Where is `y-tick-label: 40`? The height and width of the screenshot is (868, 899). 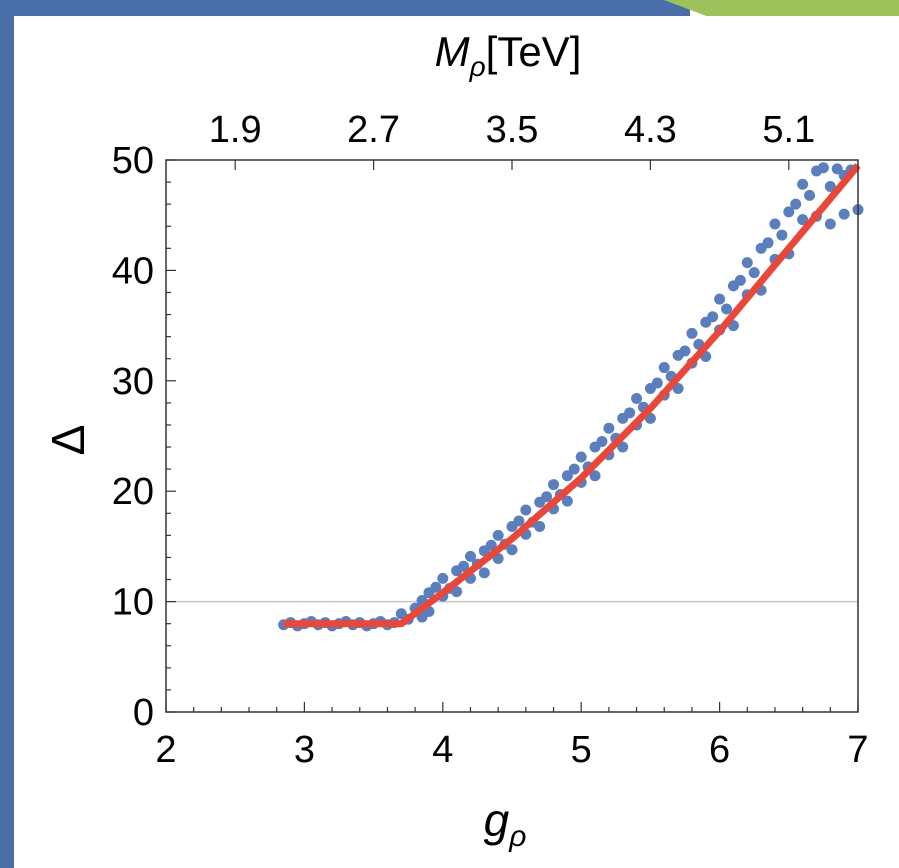 y-tick-label: 40 is located at coordinates (133, 271).